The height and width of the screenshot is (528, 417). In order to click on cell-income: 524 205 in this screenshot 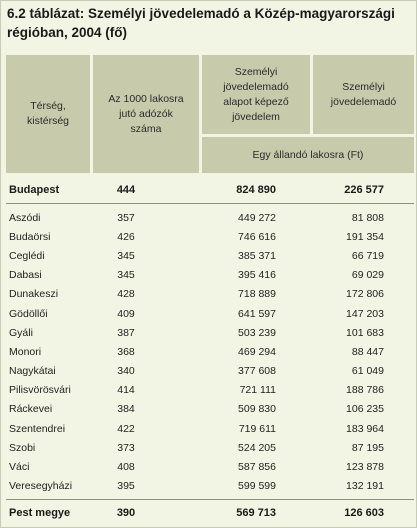, I will do `click(257, 447)`.